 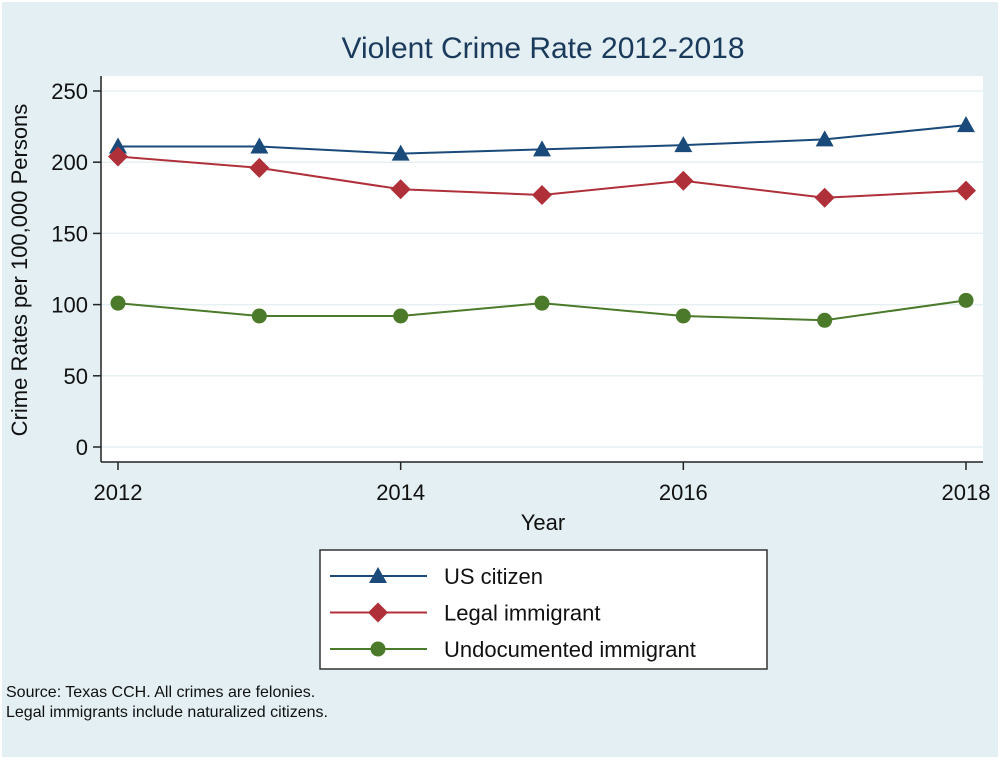 I want to click on legend-label-undocumented-immigrant: Undocumented immigrant, so click(x=570, y=649).